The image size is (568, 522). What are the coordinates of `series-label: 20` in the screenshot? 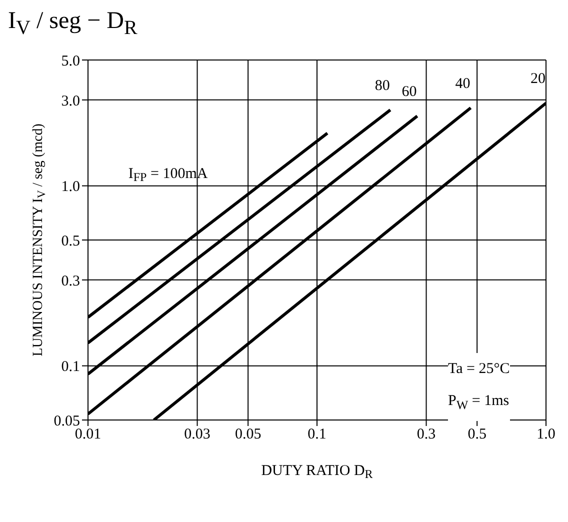 It's located at (538, 79).